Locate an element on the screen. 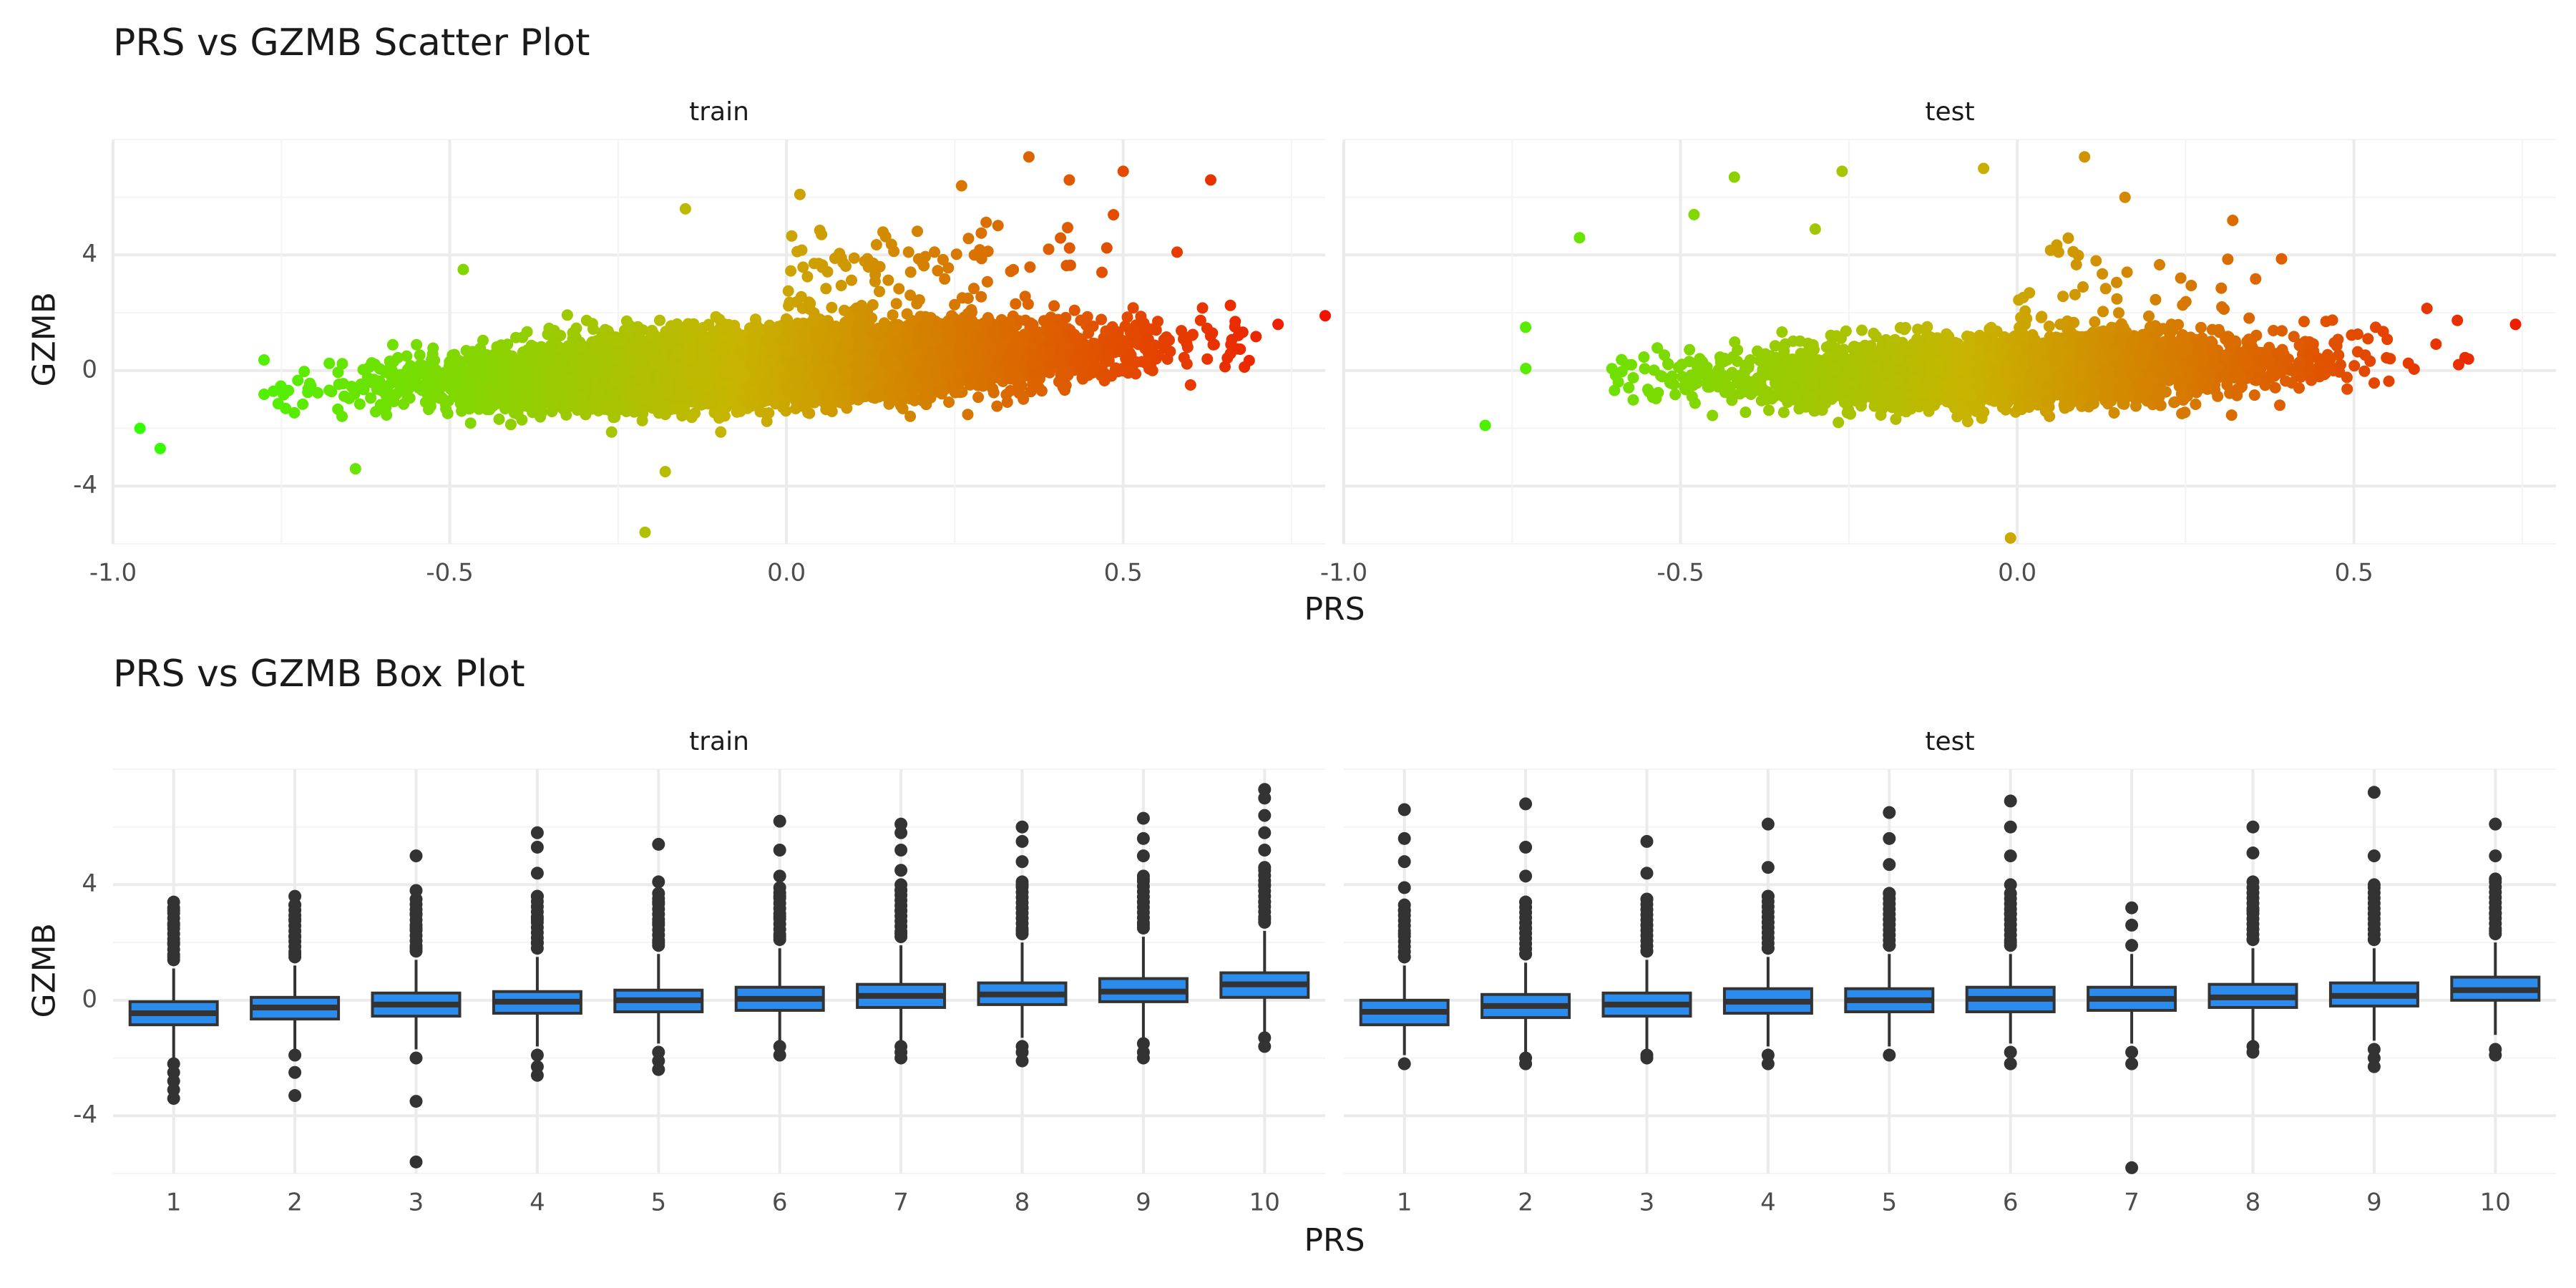 This screenshot has width=2576, height=1288. scatter-points-train is located at coordinates (732, 344).